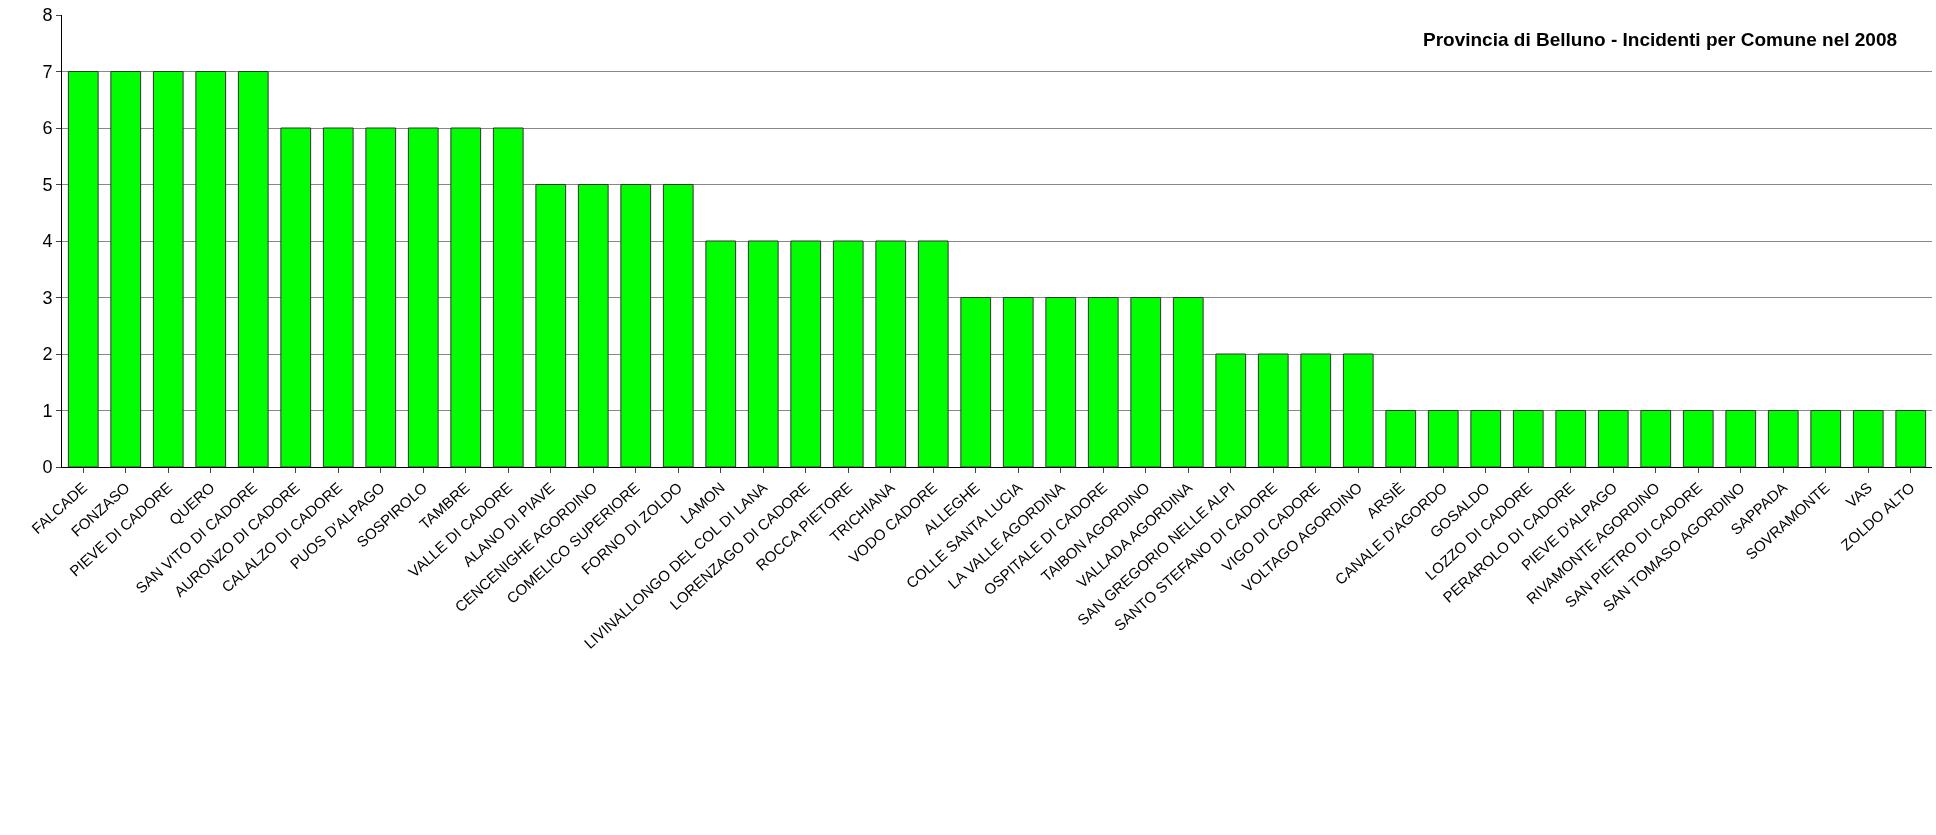  I want to click on y-tick-label: 3, so click(47, 297).